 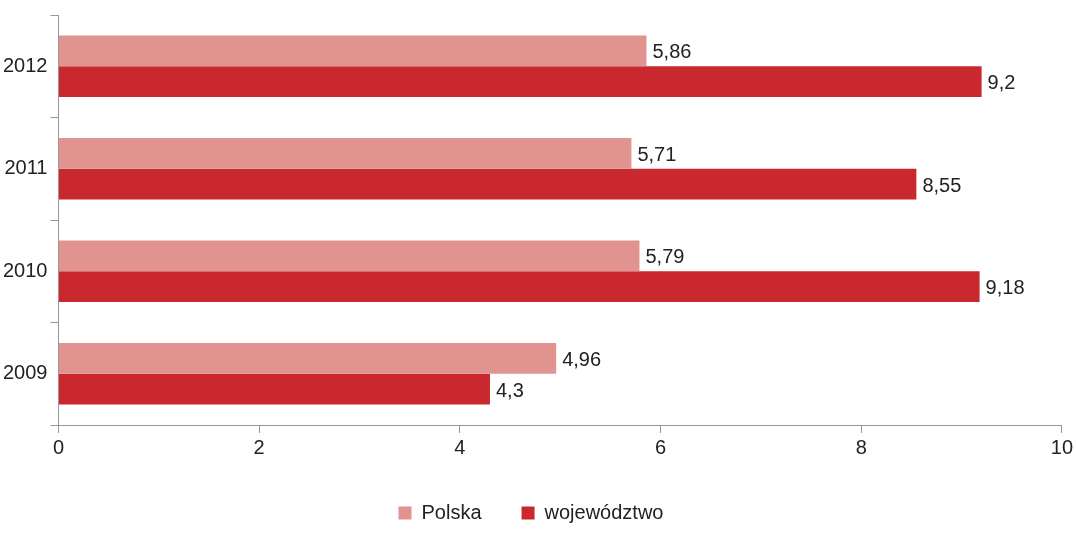 What do you see at coordinates (861, 446) in the screenshot?
I see `x-tick-label: 8` at bounding box center [861, 446].